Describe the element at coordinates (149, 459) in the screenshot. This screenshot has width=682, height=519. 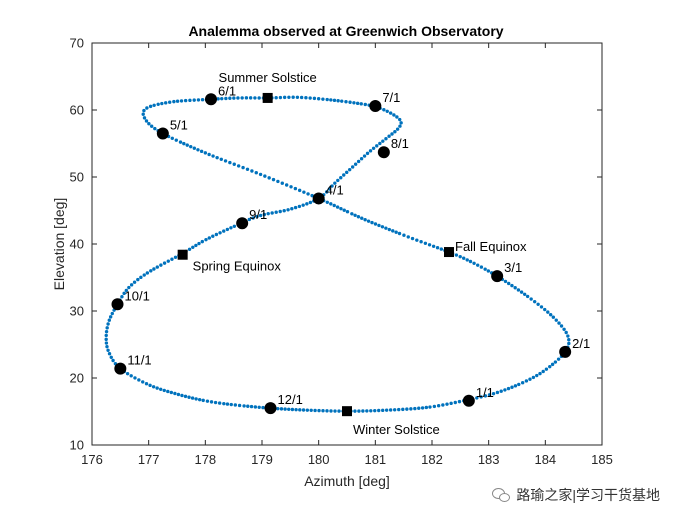
I see `x-tick-label: 177` at that location.